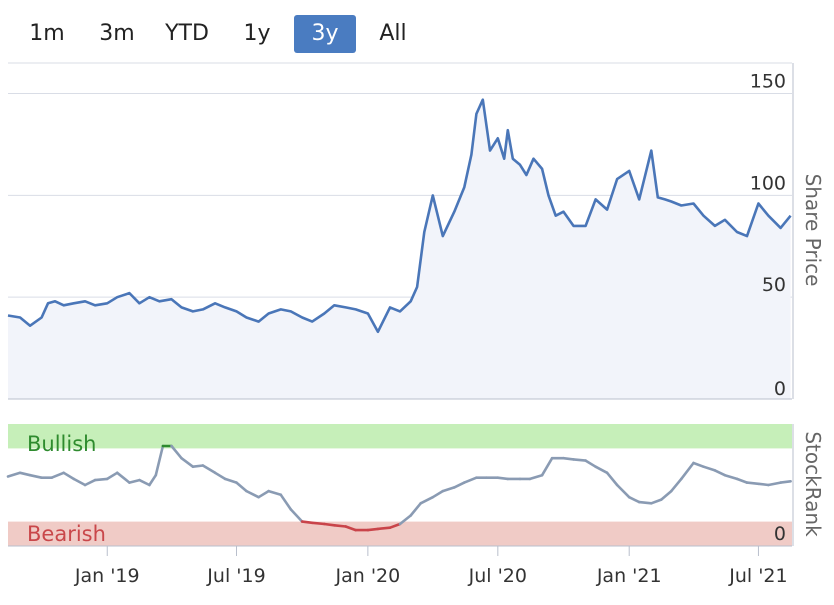 The height and width of the screenshot is (605, 834). Describe the element at coordinates (257, 33) in the screenshot. I see `range-button-1y: 1y` at that location.